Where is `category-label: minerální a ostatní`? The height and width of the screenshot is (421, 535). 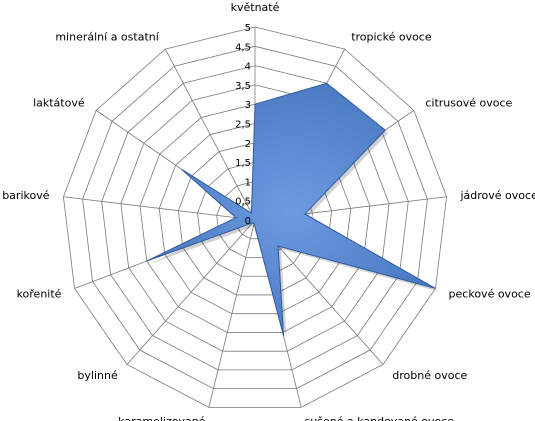 category-label: minerální a ostatní is located at coordinates (107, 37).